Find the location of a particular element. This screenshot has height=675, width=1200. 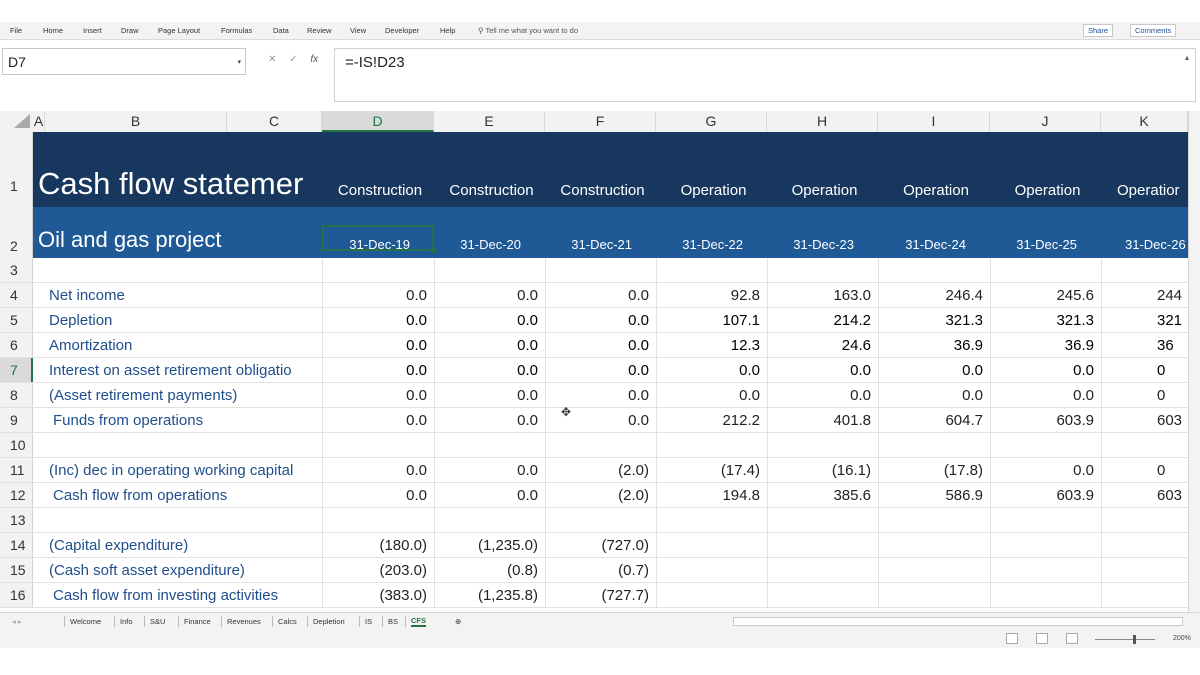

zoom-slider is located at coordinates (1125, 639).